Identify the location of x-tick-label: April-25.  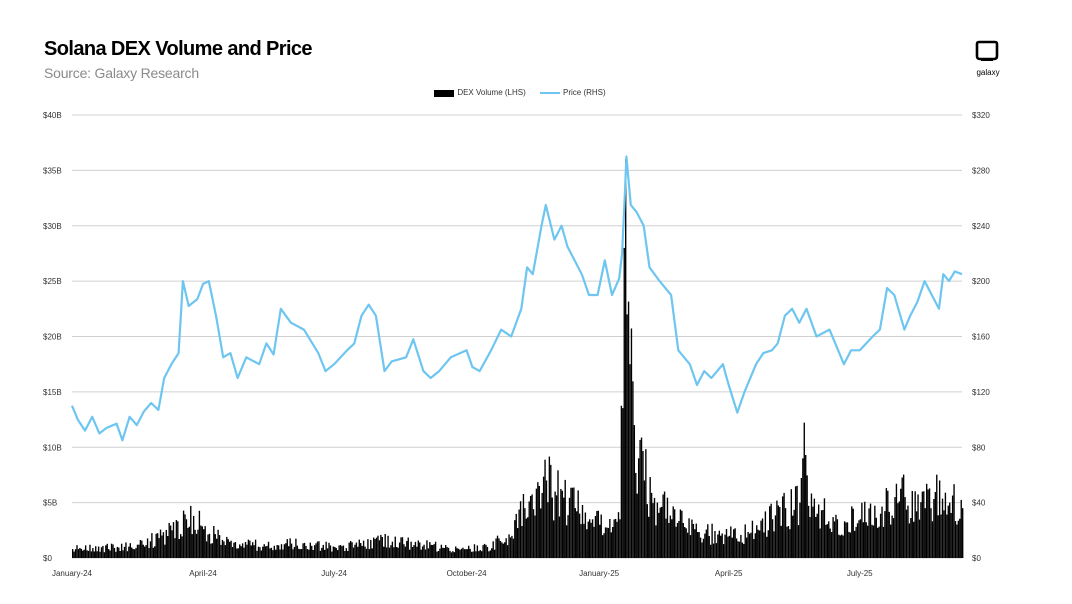
(729, 573).